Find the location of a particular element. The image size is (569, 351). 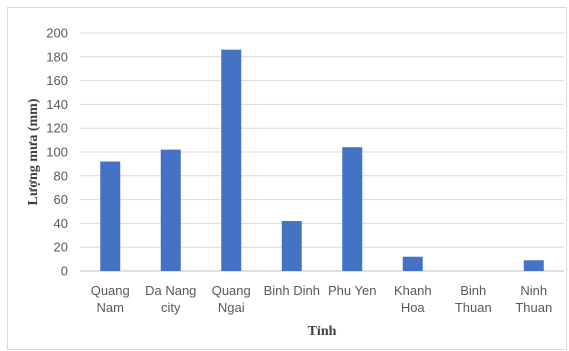

y-tick-label: 160 is located at coordinates (57, 80).